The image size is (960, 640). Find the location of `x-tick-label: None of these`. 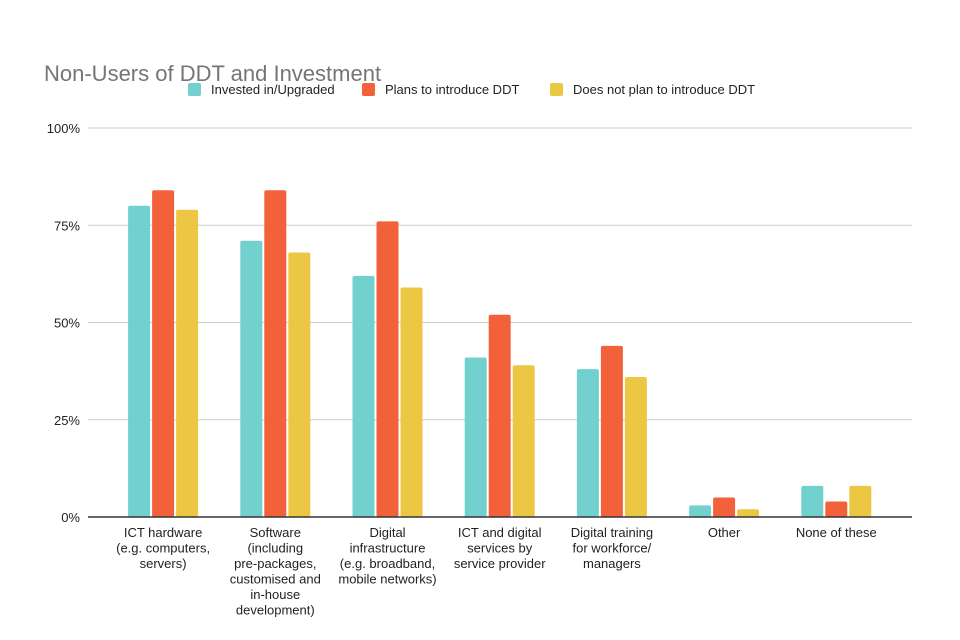

x-tick-label: None of these is located at coordinates (836, 532).